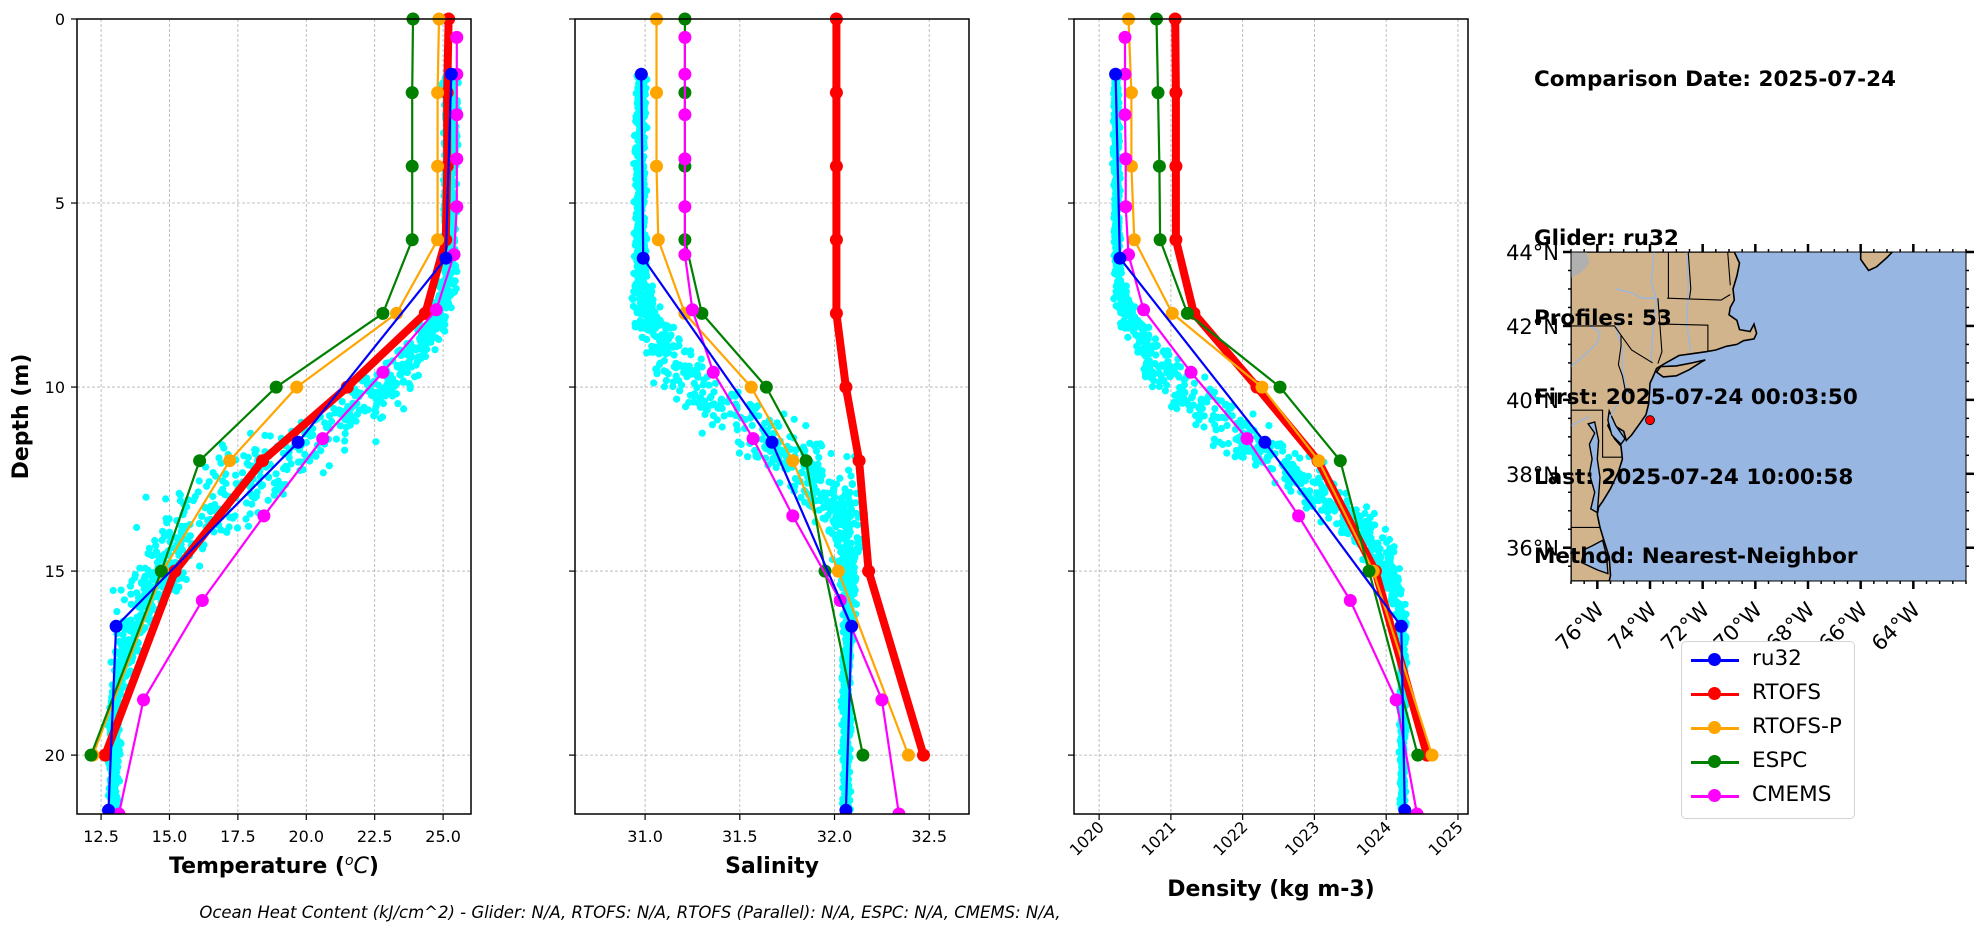 This screenshot has width=1980, height=934. I want to click on x-tick-label: 31.5, so click(740, 836).